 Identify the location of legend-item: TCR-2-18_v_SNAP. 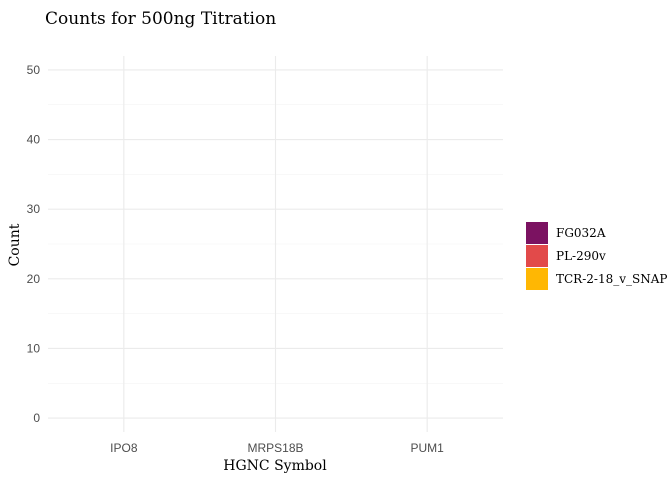
(596, 279).